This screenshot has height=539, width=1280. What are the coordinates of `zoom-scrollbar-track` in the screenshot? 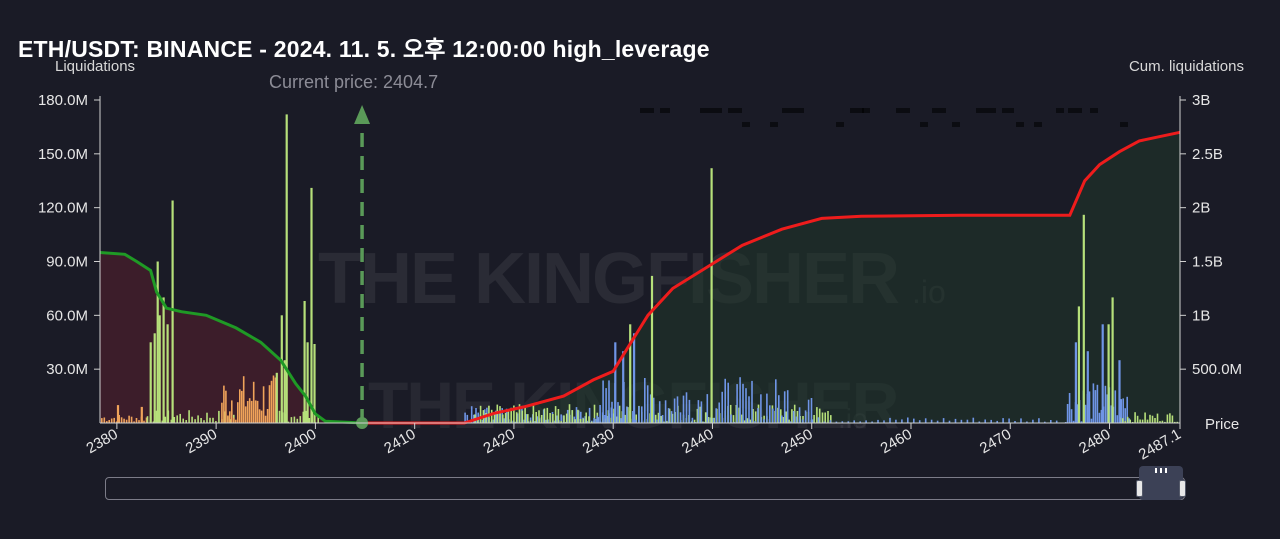 It's located at (645, 488).